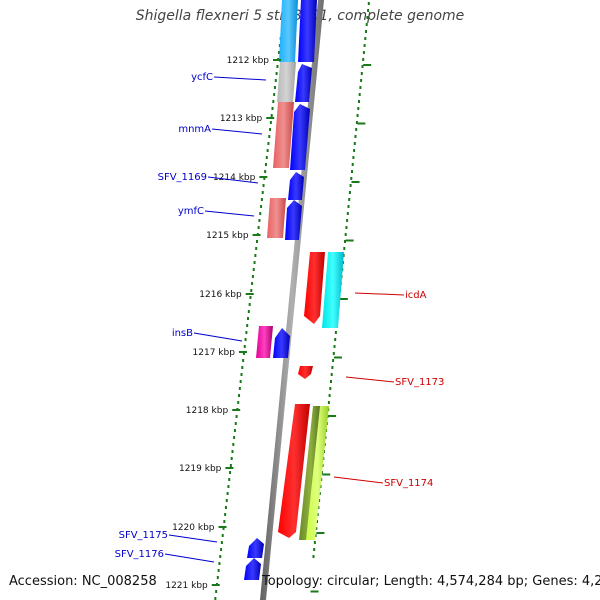 Image resolution: width=600 pixels, height=600 pixels. I want to click on cog-bar-gray, so click(286, 82).